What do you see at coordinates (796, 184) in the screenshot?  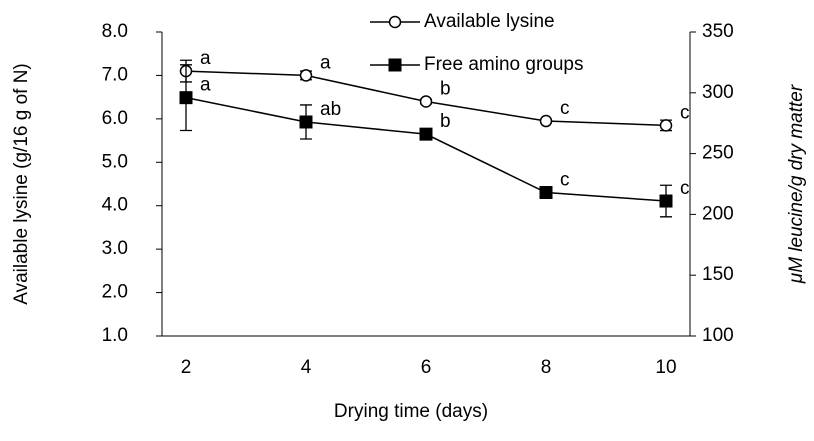 I see `y2-axis-title: μM leucine/g dry matter` at bounding box center [796, 184].